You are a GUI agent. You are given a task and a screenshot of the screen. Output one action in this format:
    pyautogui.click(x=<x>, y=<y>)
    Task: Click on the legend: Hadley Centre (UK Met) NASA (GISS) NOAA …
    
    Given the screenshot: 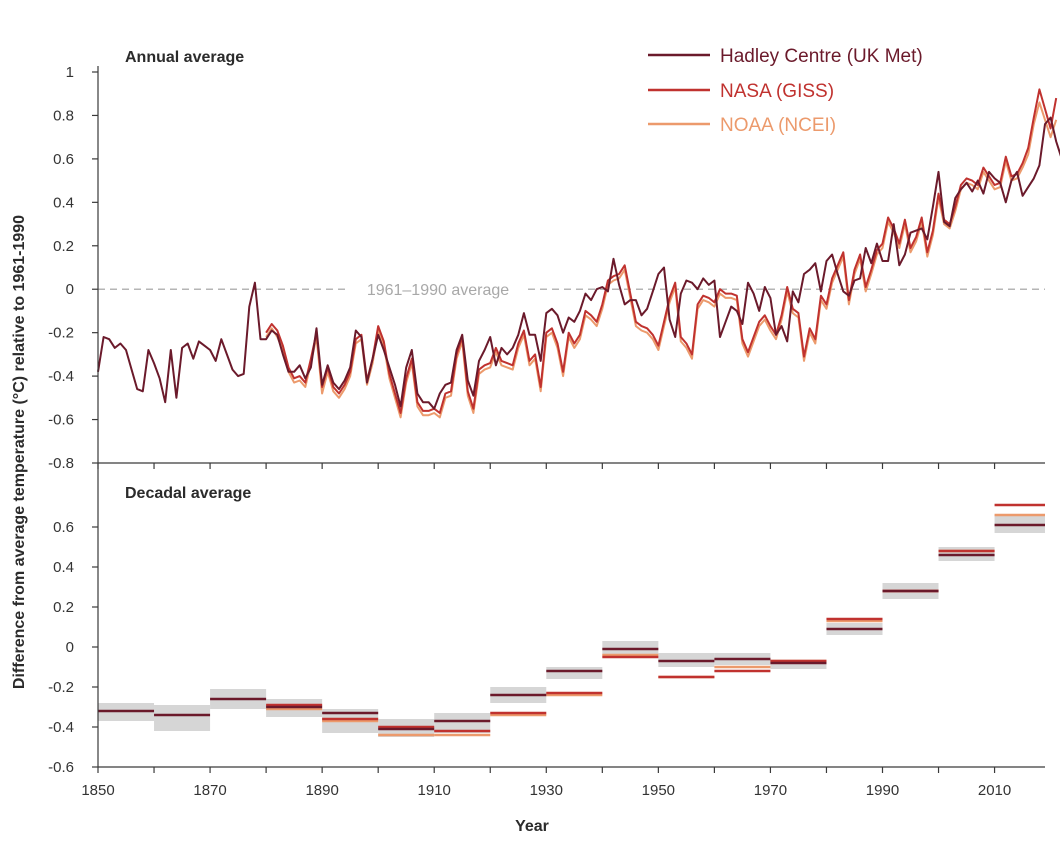 What is the action you would take?
    pyautogui.click(x=785, y=91)
    